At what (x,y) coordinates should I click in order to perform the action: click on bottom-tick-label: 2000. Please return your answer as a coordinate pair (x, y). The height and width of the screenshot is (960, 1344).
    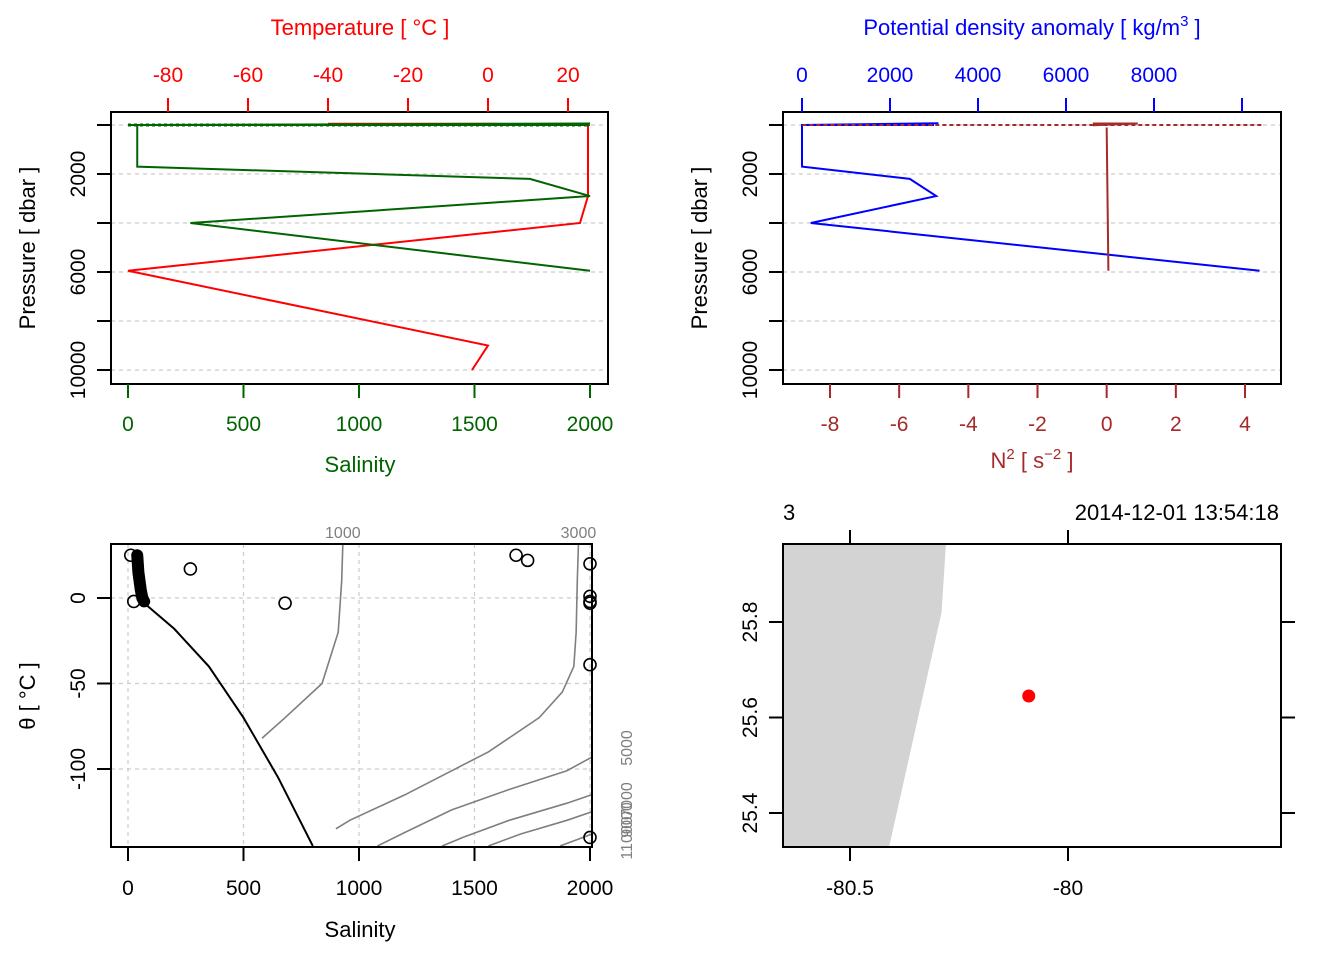
    Looking at the image, I should click on (590, 424).